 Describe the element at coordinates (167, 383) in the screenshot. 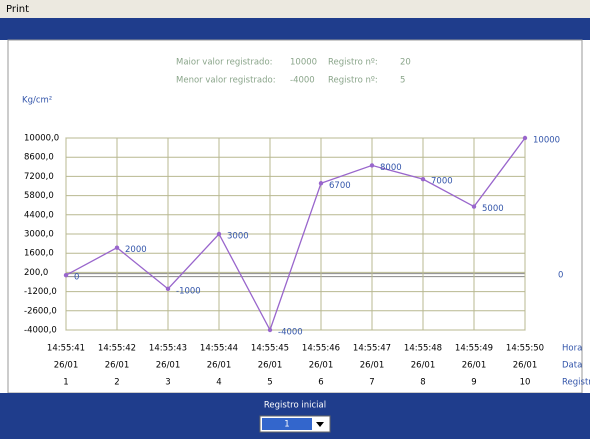

I see `x-registro-label: 3` at that location.